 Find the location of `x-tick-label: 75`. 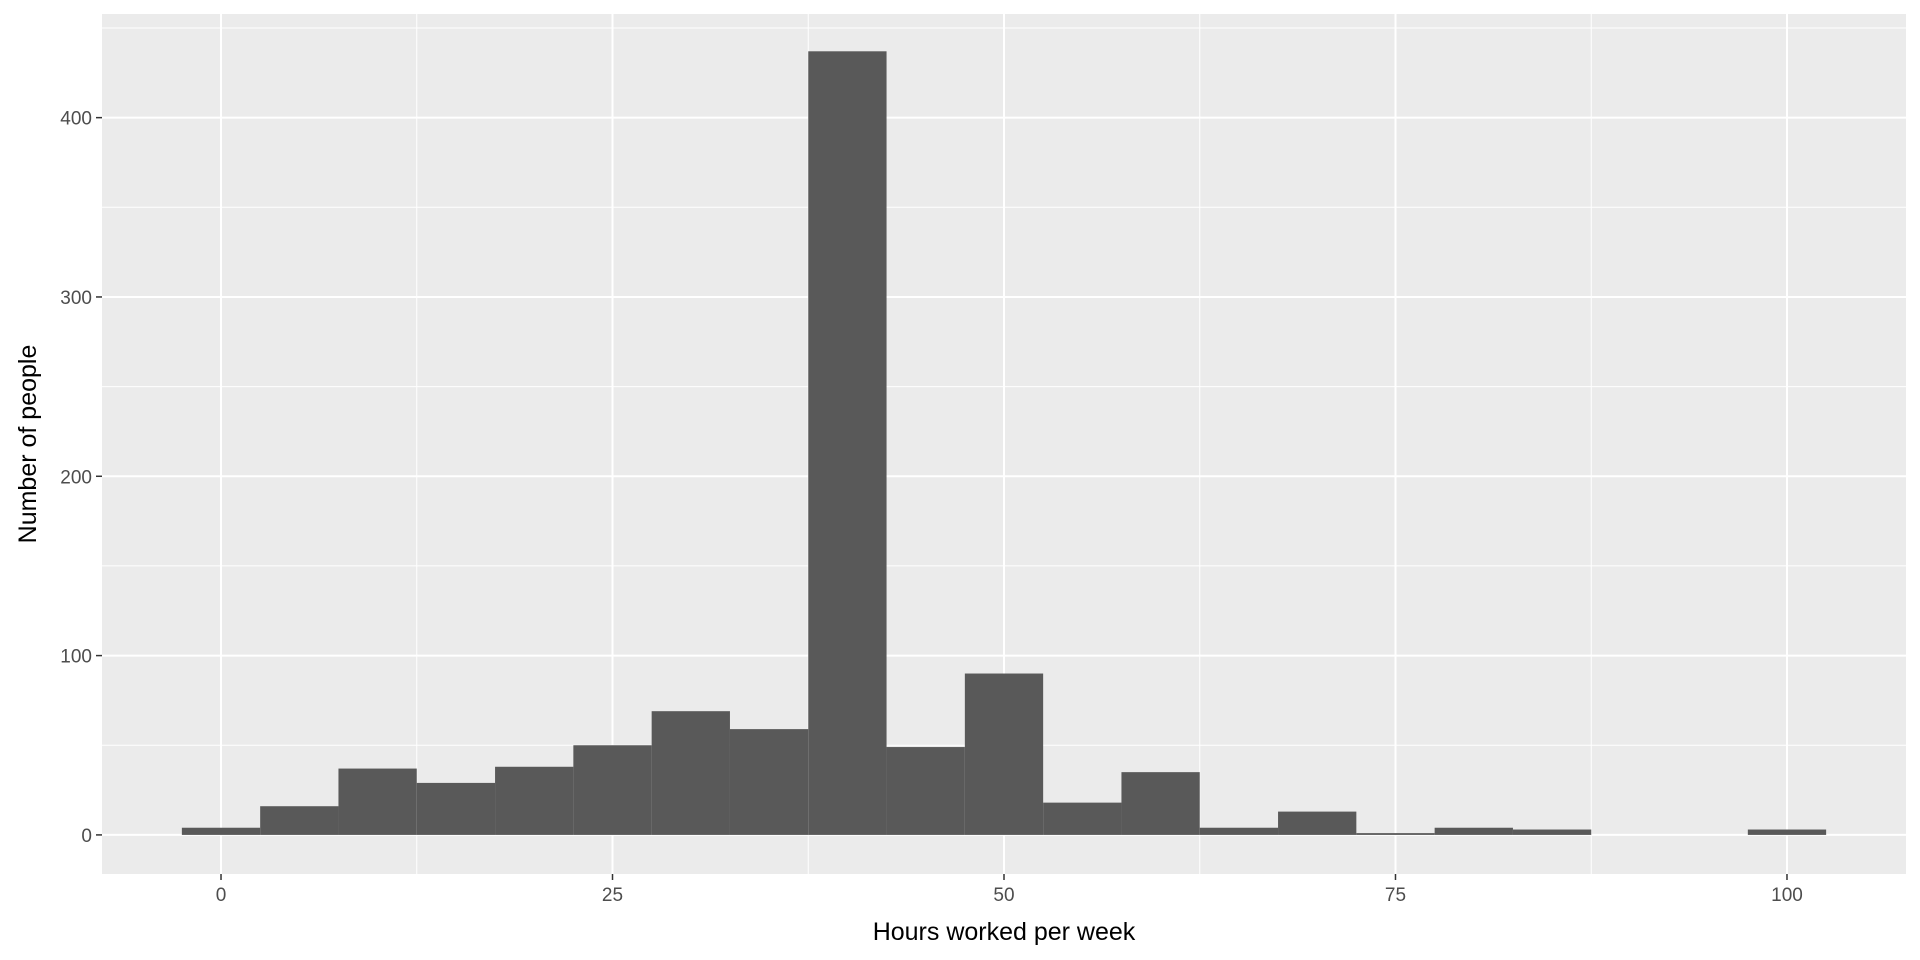

x-tick-label: 75 is located at coordinates (1395, 895).